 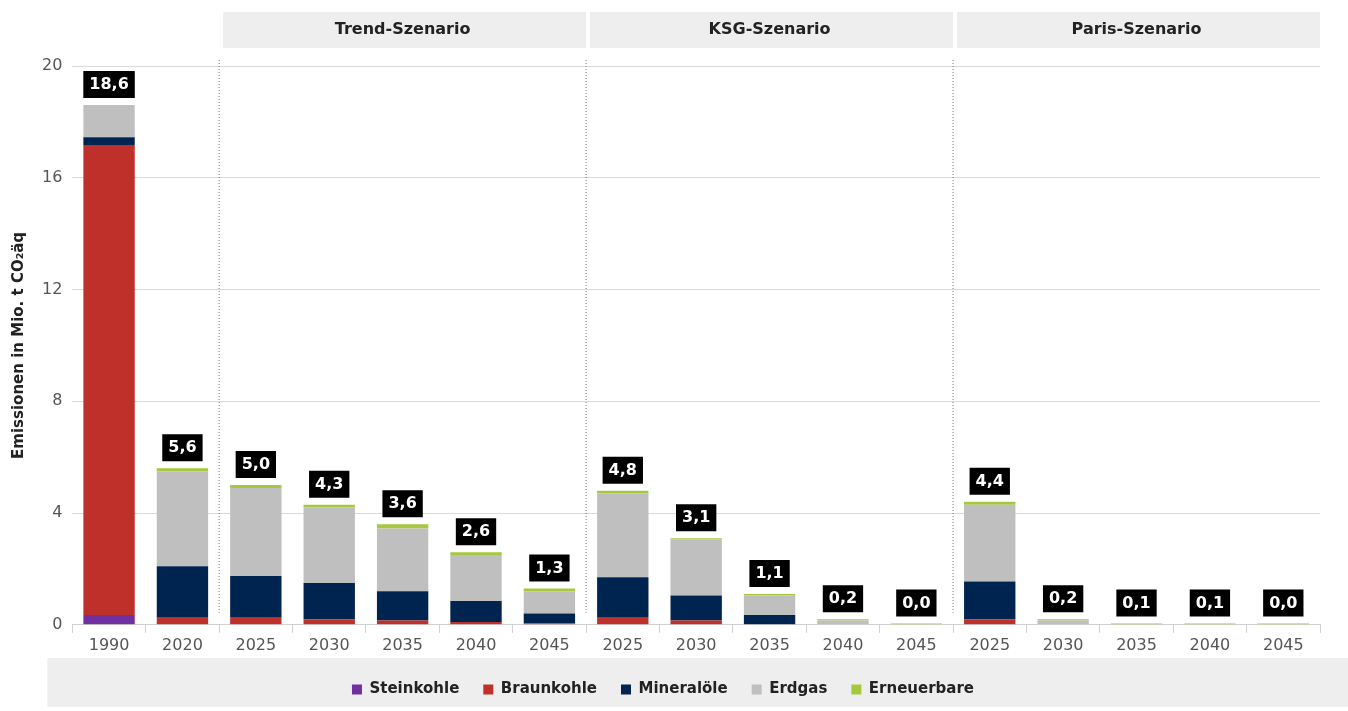 What do you see at coordinates (921, 688) in the screenshot?
I see `legend-label: Erneuerbare` at bounding box center [921, 688].